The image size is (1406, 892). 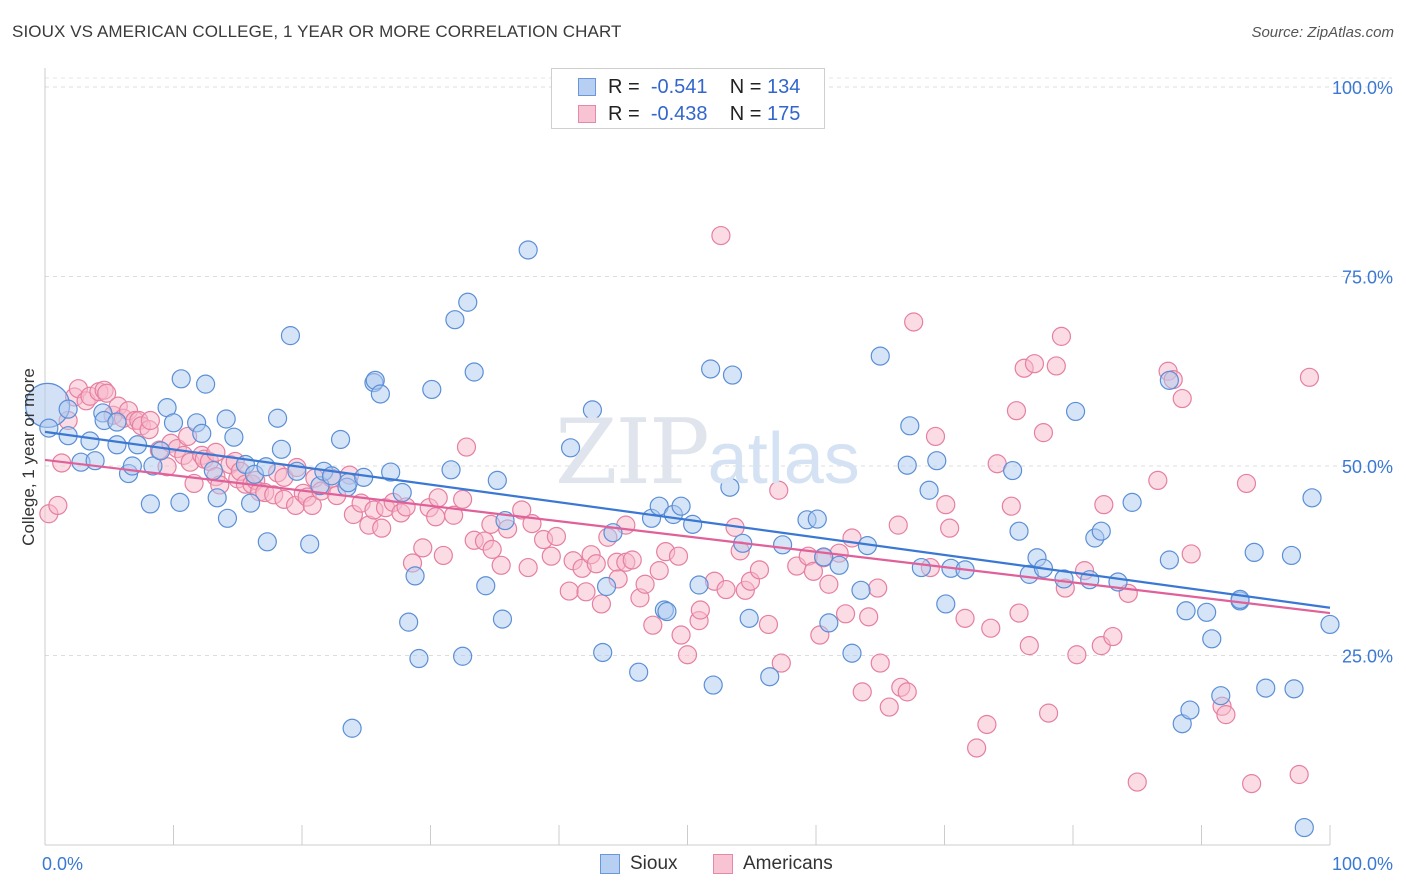 I want to click on y-axis-label: College, 1 year or more, so click(x=28, y=457).